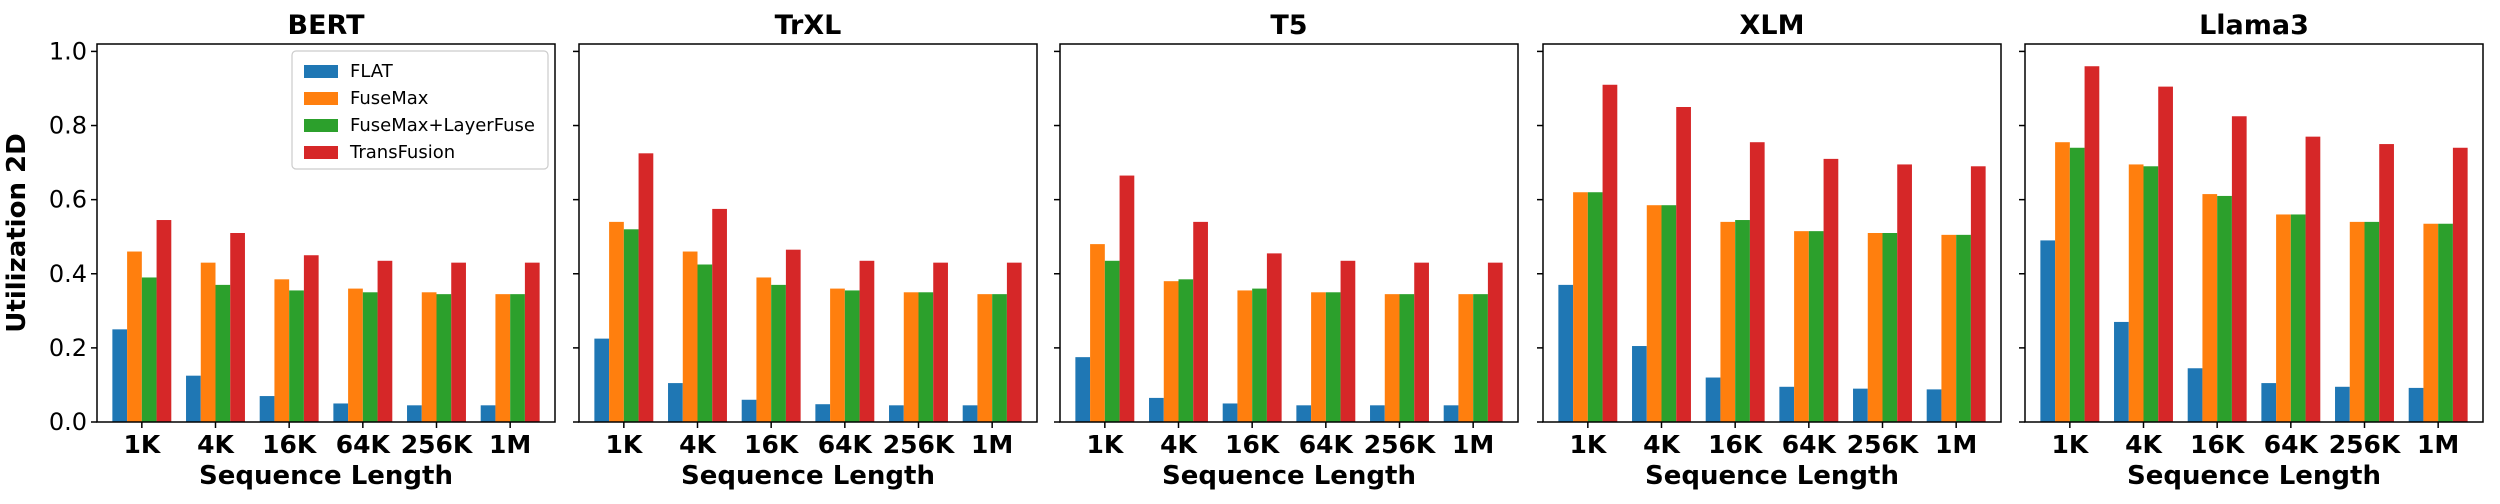 The width and height of the screenshot is (2500, 504). What do you see at coordinates (2224, 308) in the screenshot?
I see `bar-llama3-fusemax-layerfuse-16k` at bounding box center [2224, 308].